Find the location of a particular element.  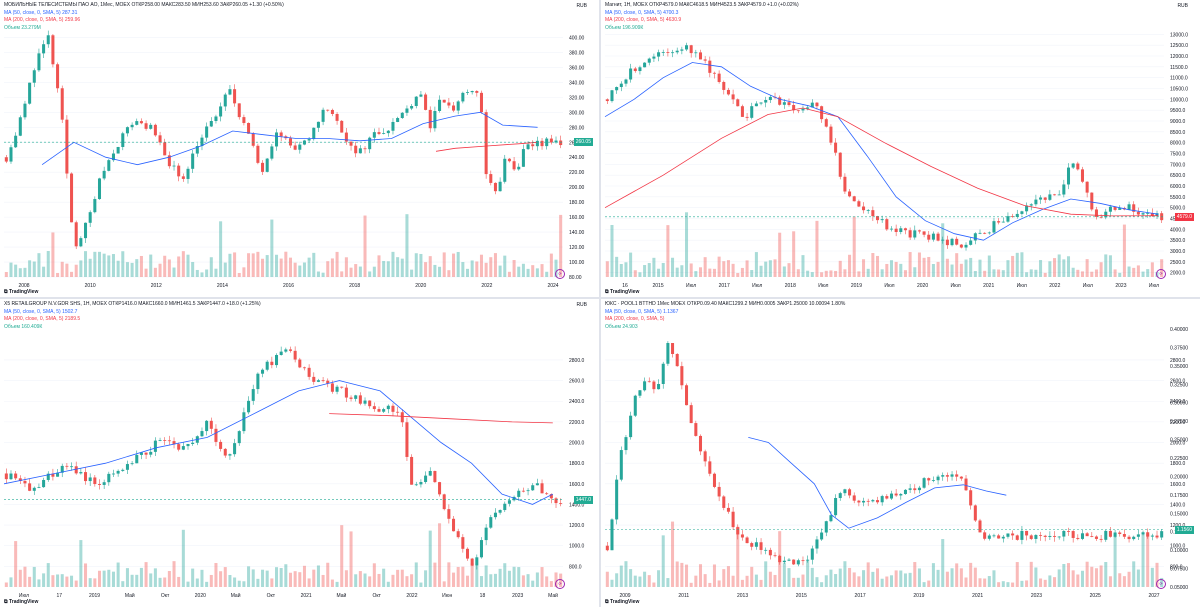

last-price-tag: 1.1560 is located at coordinates (1184, 529).